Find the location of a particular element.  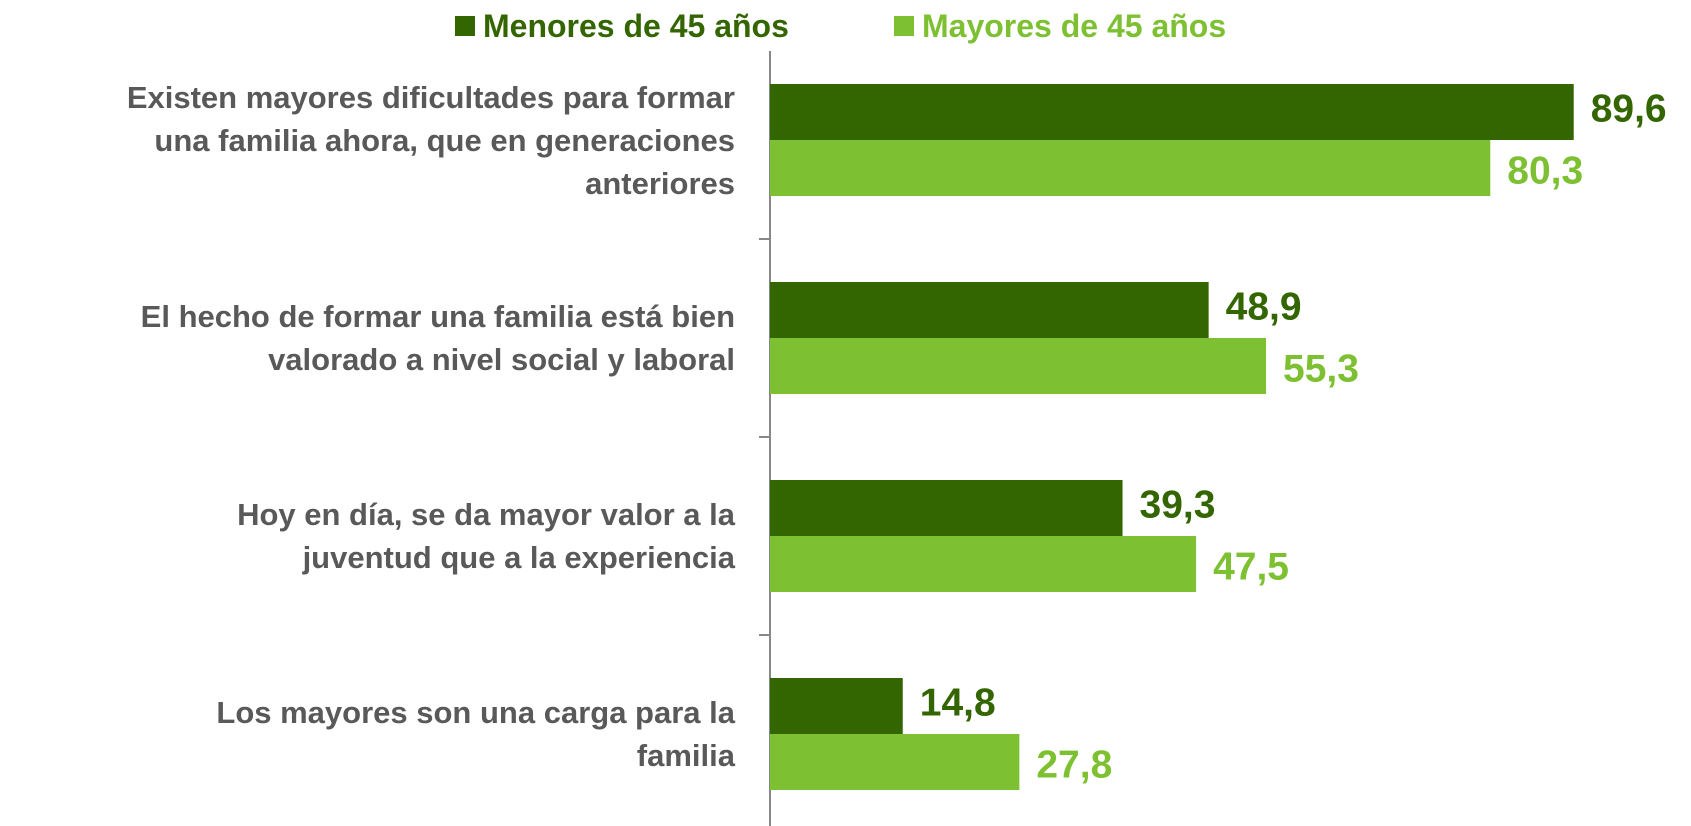

value-label: 48,9 is located at coordinates (1264, 307).